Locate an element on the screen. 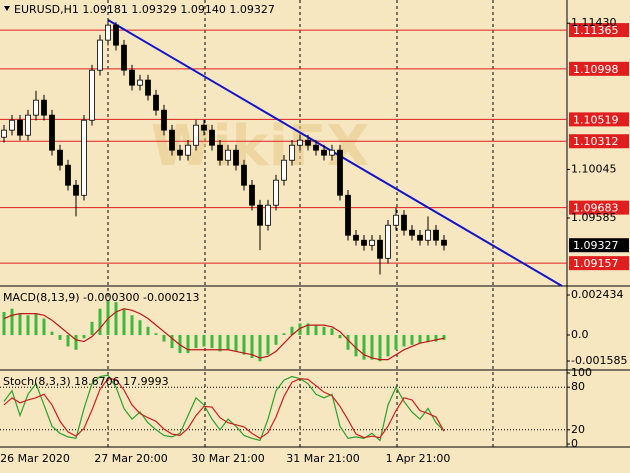  last-price-bg is located at coordinates (599, 245).